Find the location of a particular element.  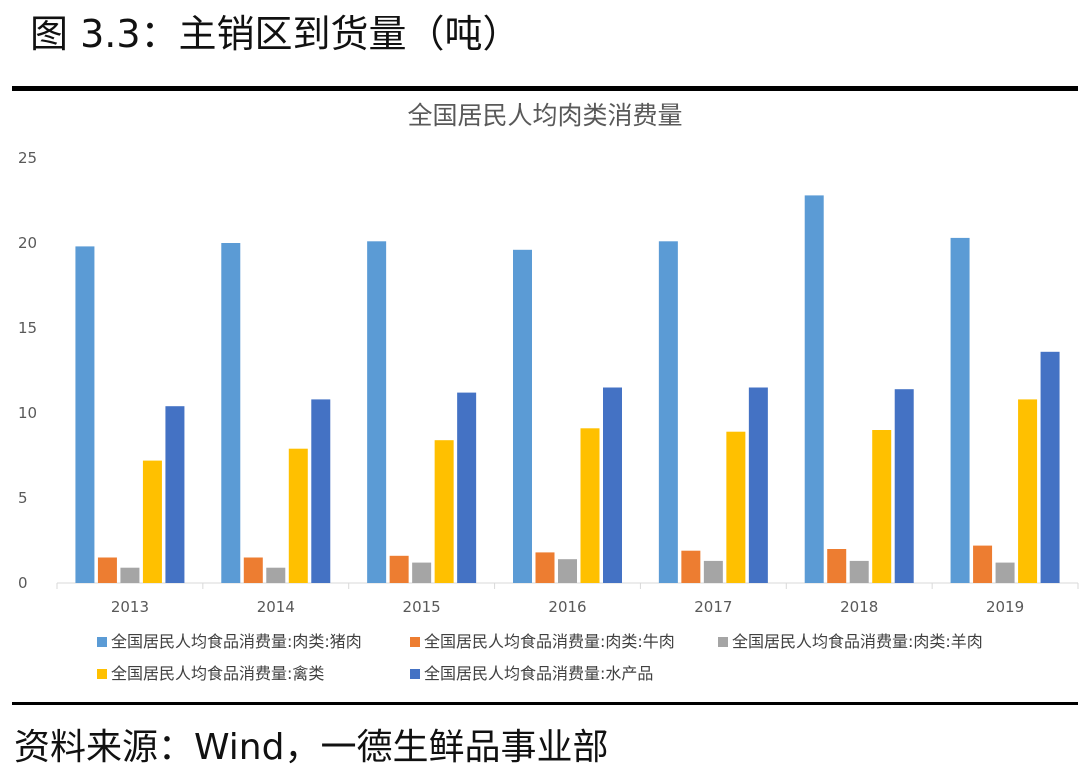

legend-label: 全国居民人均食品消费量:肉类:猪肉 is located at coordinates (236, 641).